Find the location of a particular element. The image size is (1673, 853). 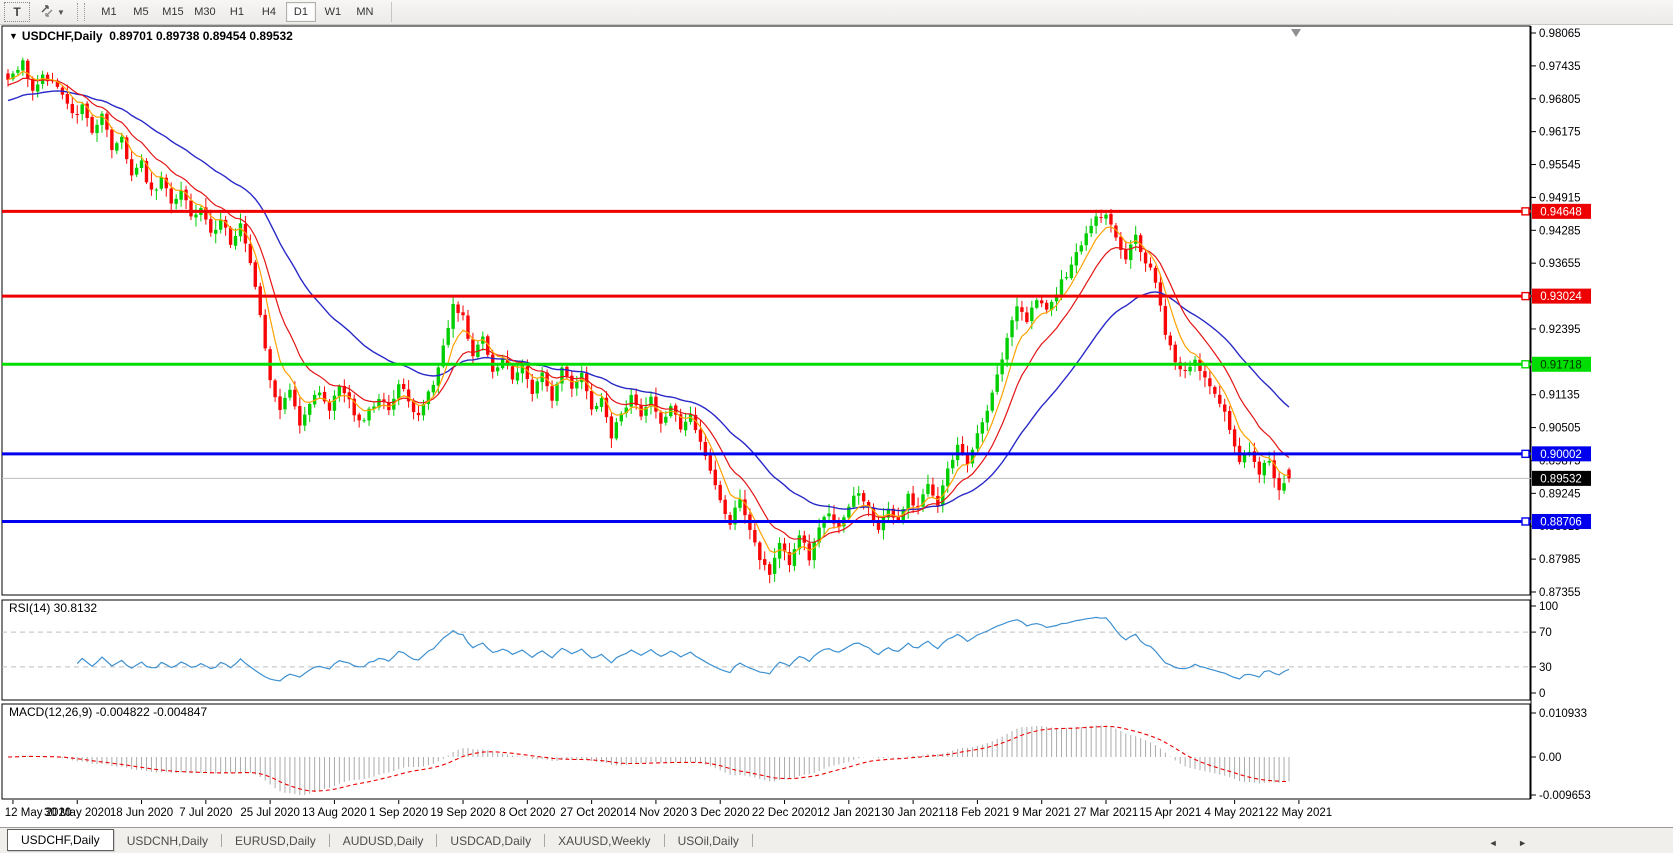

tab-eurusd-daily: EURUSD,Daily is located at coordinates (275, 841).